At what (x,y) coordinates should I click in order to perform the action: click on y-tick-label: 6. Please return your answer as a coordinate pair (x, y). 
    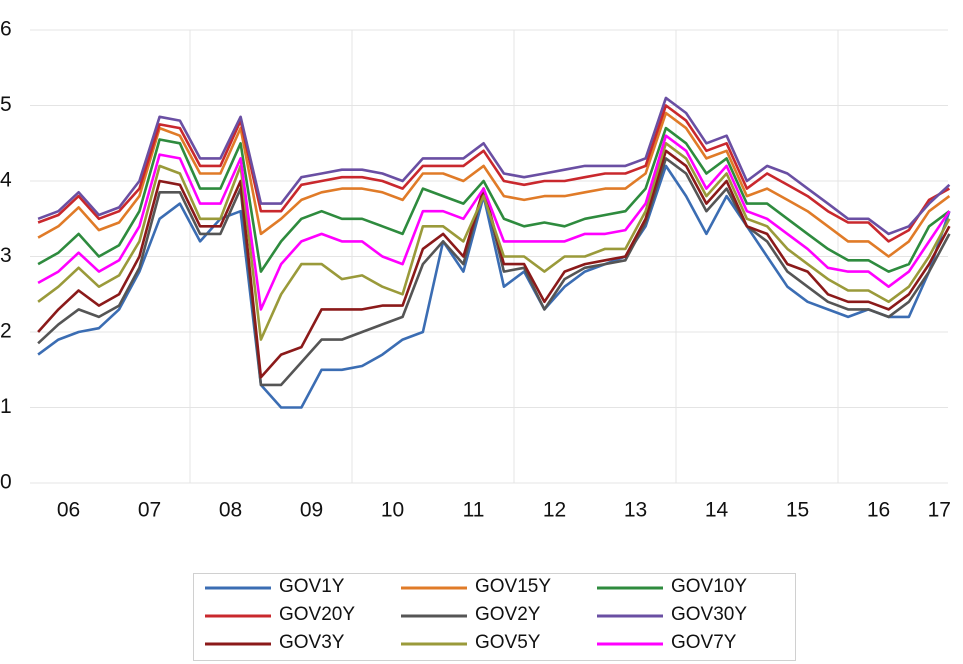
    Looking at the image, I should click on (6, 29).